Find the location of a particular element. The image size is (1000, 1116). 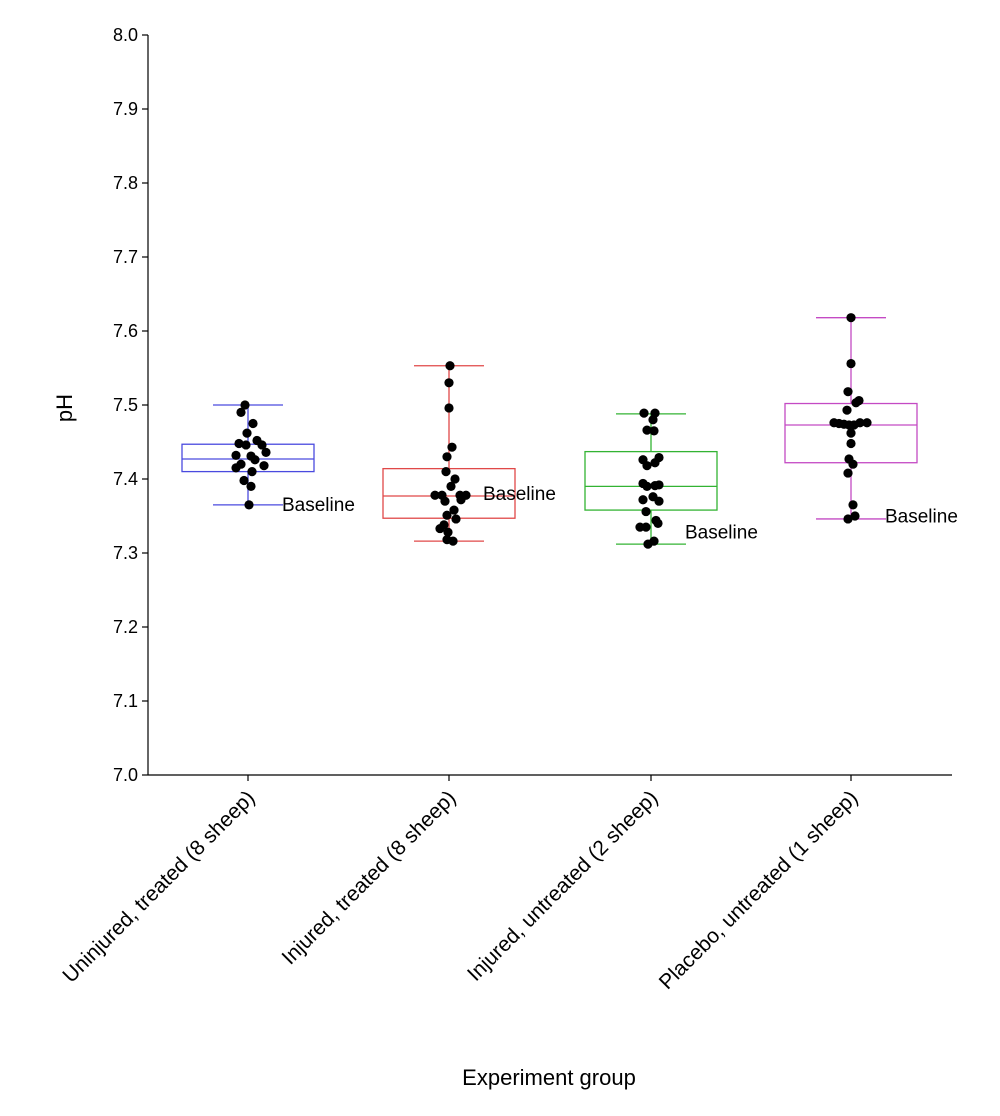

x-category-label-1: Injured, treated (8 sheep) is located at coordinates (369, 877).